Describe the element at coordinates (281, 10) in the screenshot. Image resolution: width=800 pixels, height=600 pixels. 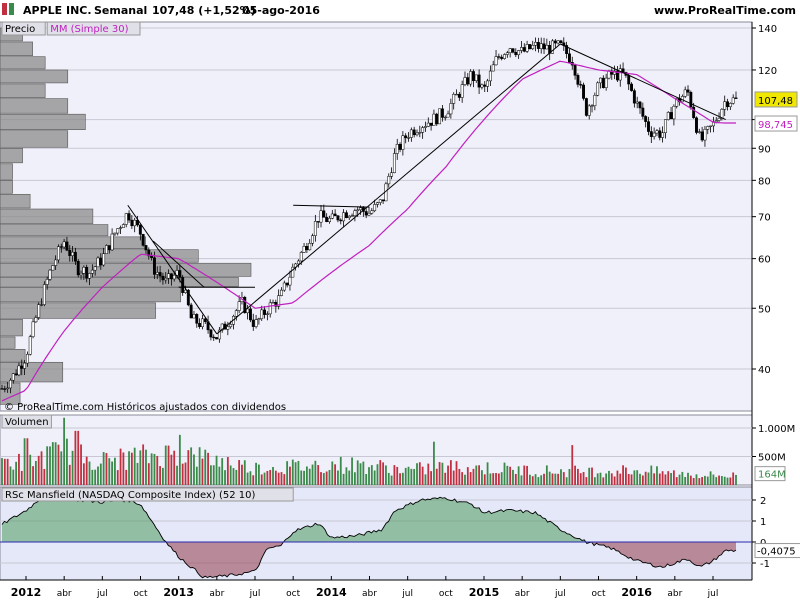
I see `date-label: 05-ago-2016` at that location.